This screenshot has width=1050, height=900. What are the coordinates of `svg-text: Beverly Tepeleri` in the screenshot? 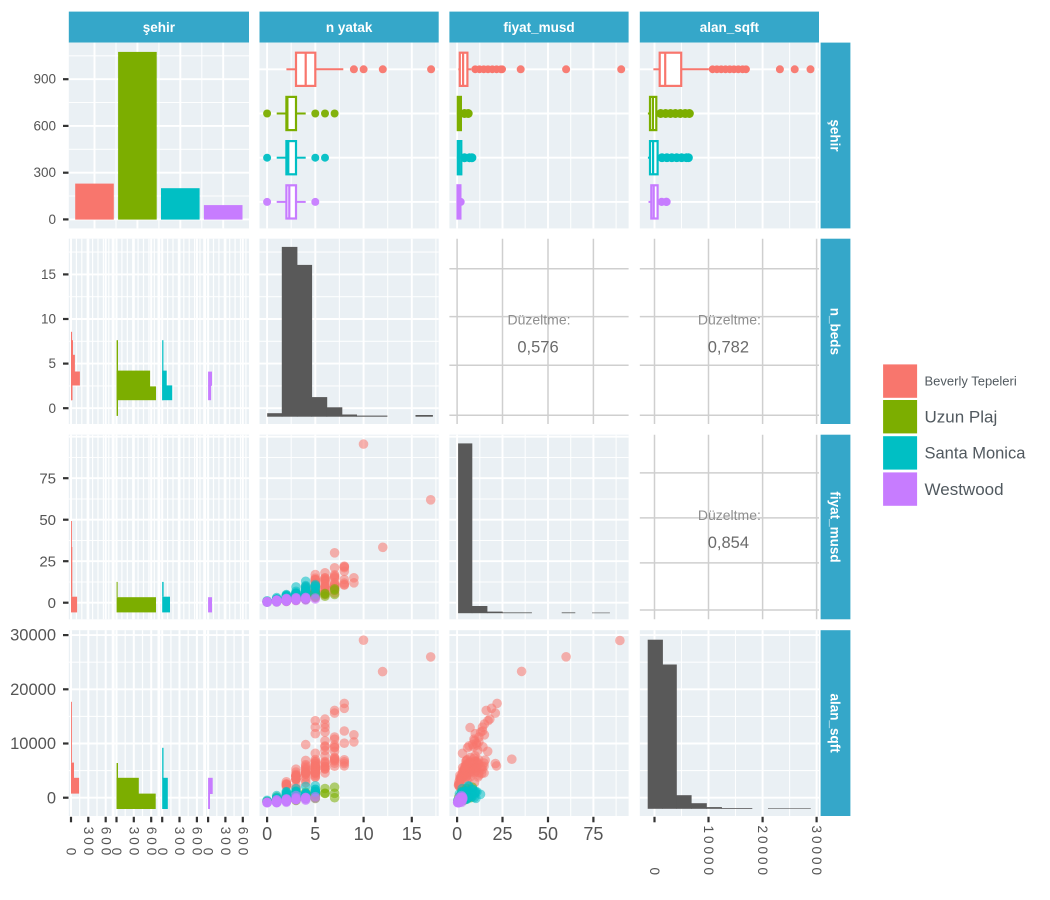 It's located at (971, 381).